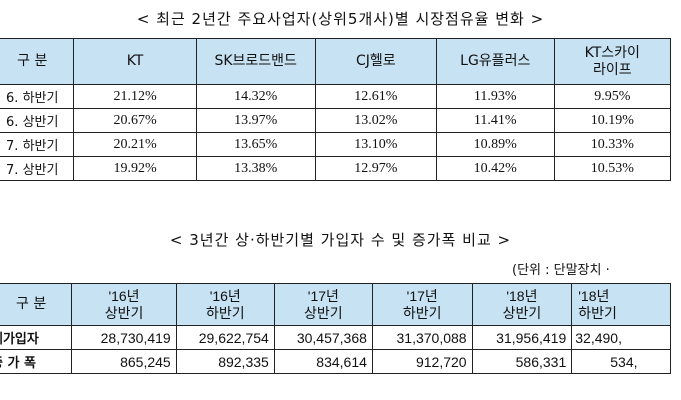 The width and height of the screenshot is (681, 400). I want to click on cell: 20.21%, so click(135, 144).